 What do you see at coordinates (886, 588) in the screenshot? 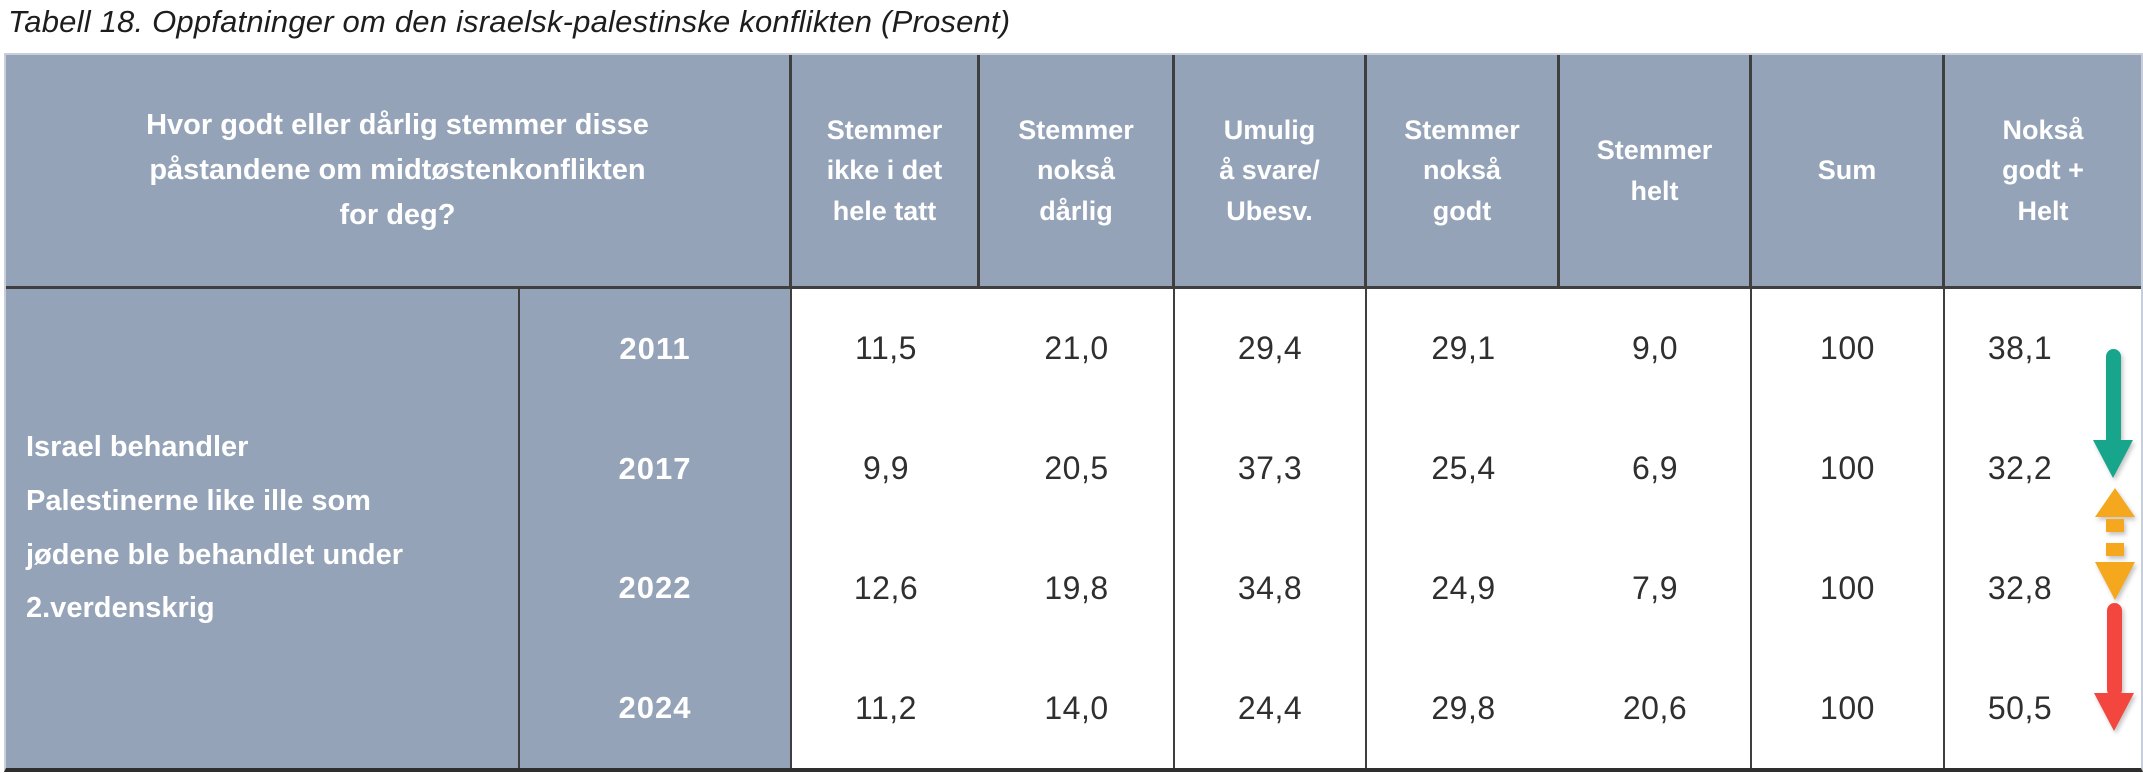
I see `value-cell: 12,6` at bounding box center [886, 588].